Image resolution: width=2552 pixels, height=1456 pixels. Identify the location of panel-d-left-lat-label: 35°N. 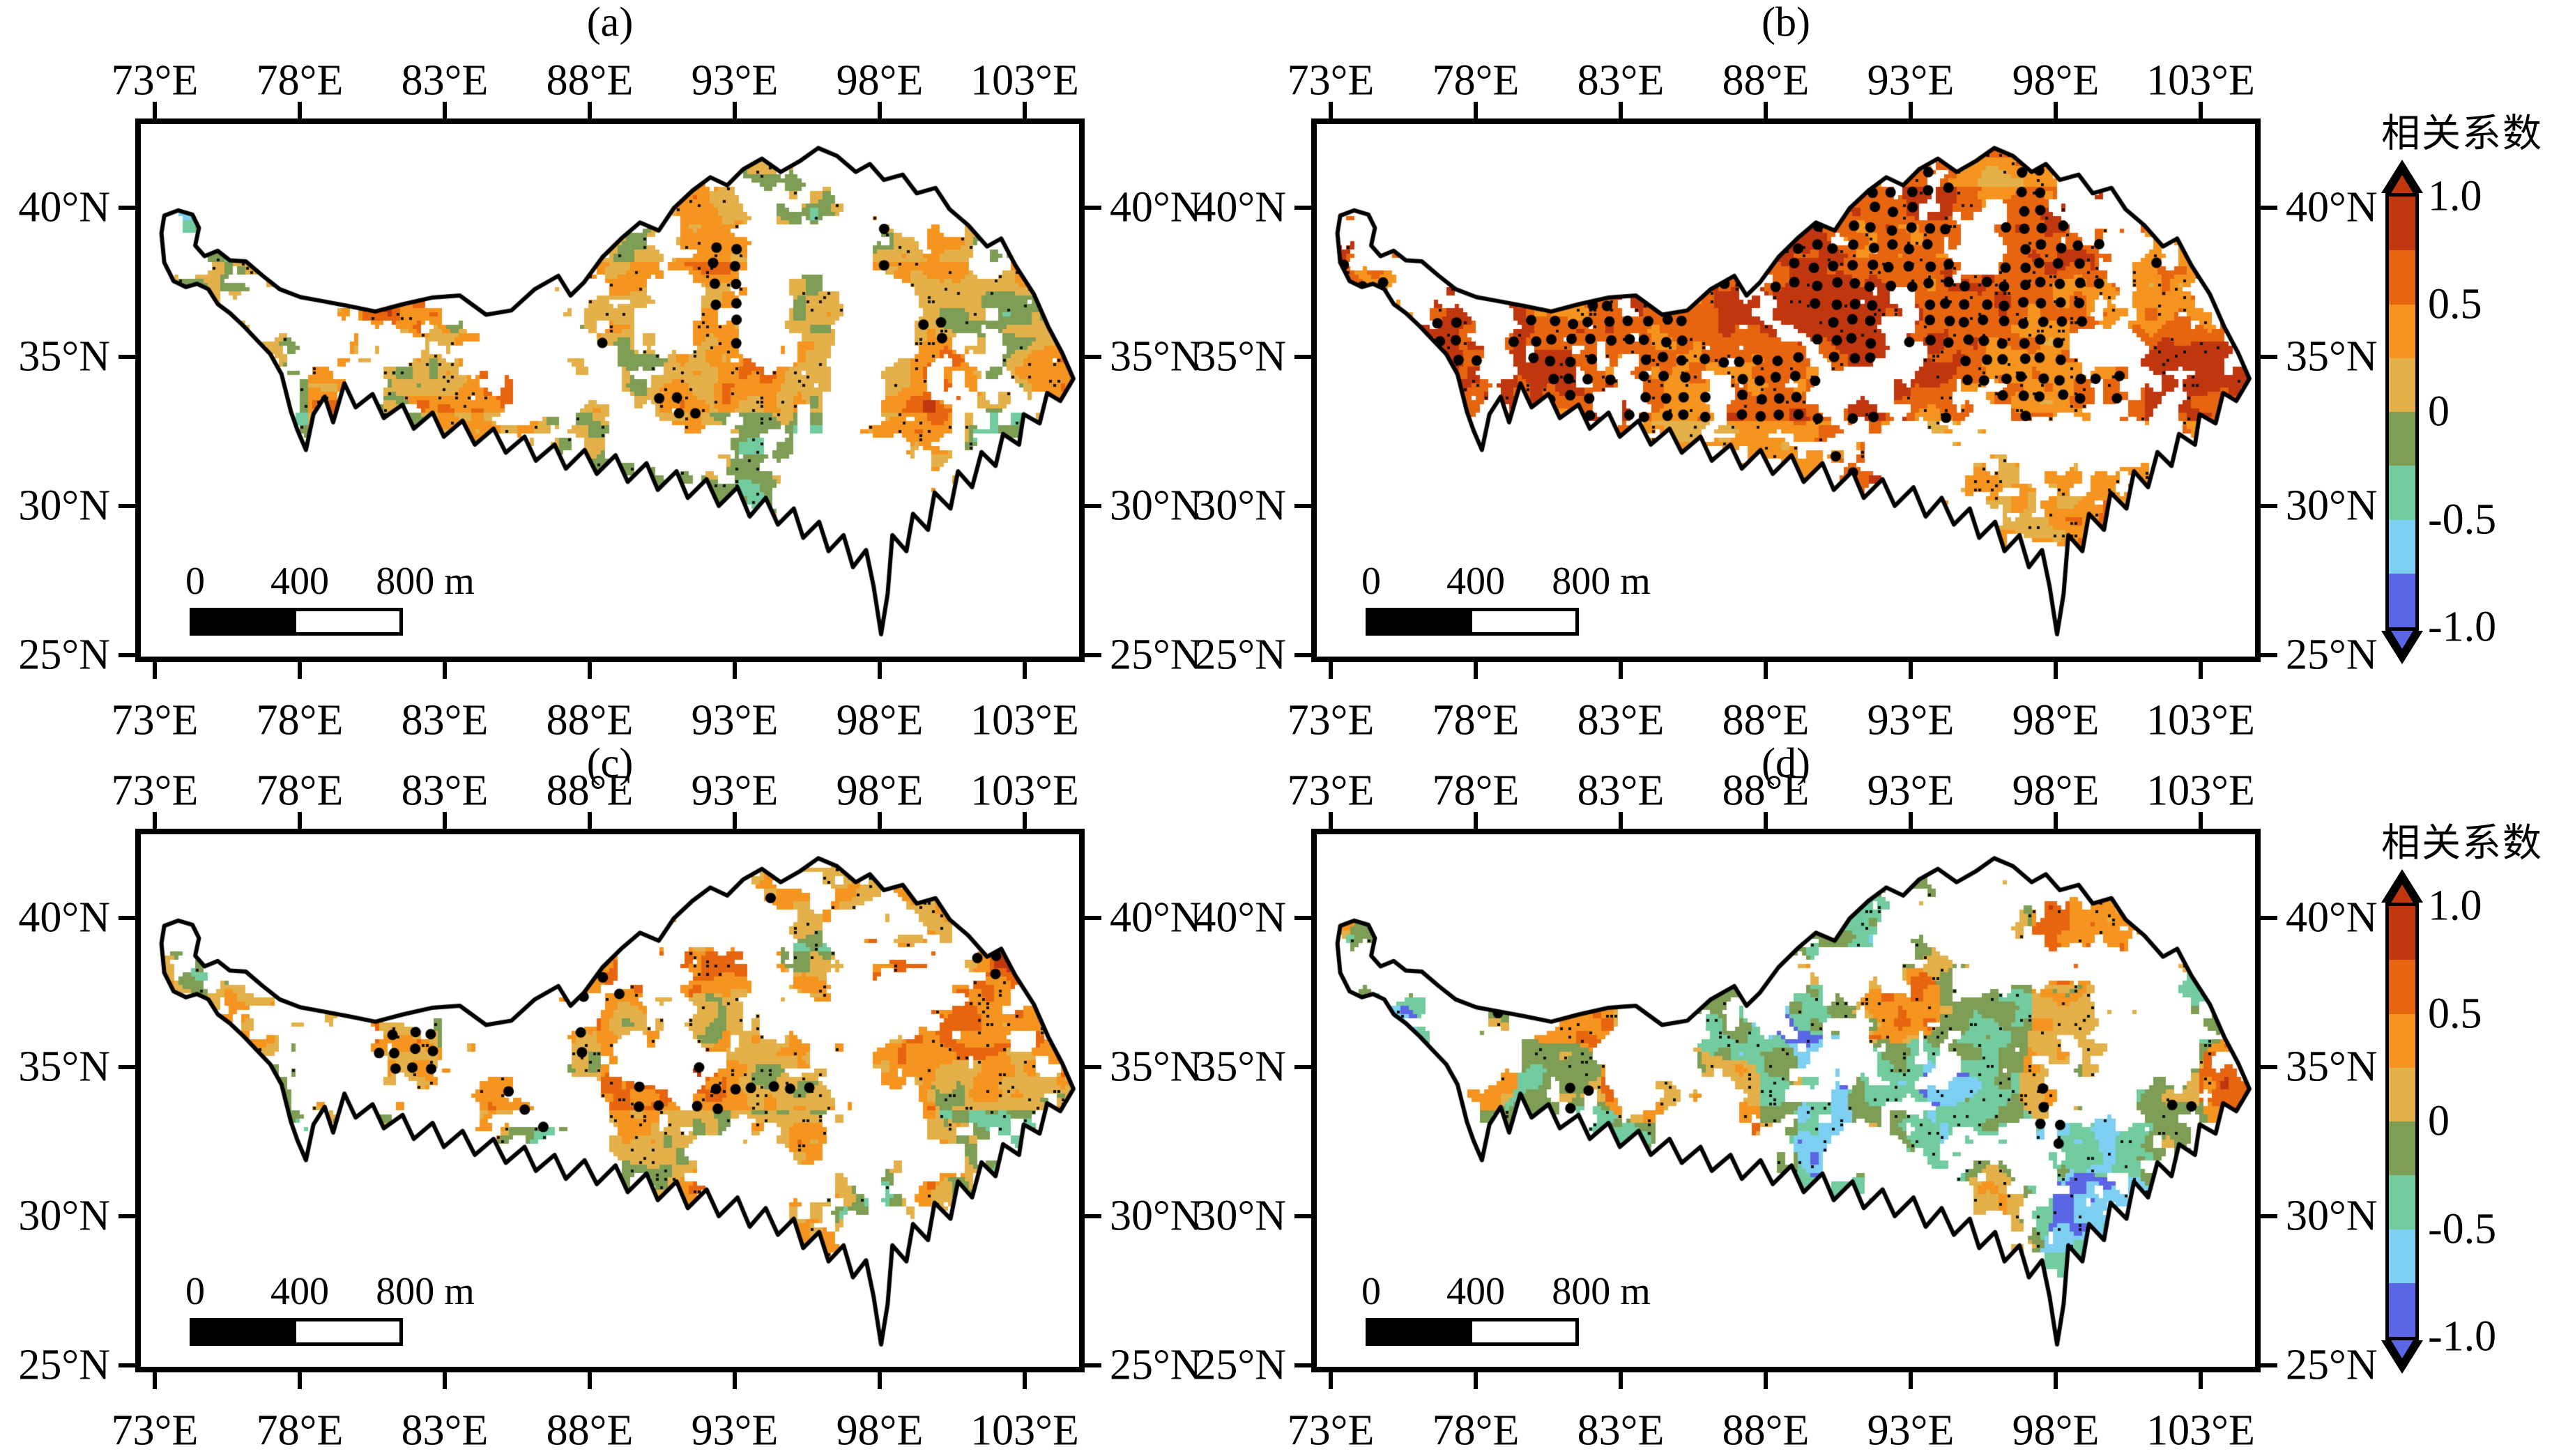
(1240, 1067).